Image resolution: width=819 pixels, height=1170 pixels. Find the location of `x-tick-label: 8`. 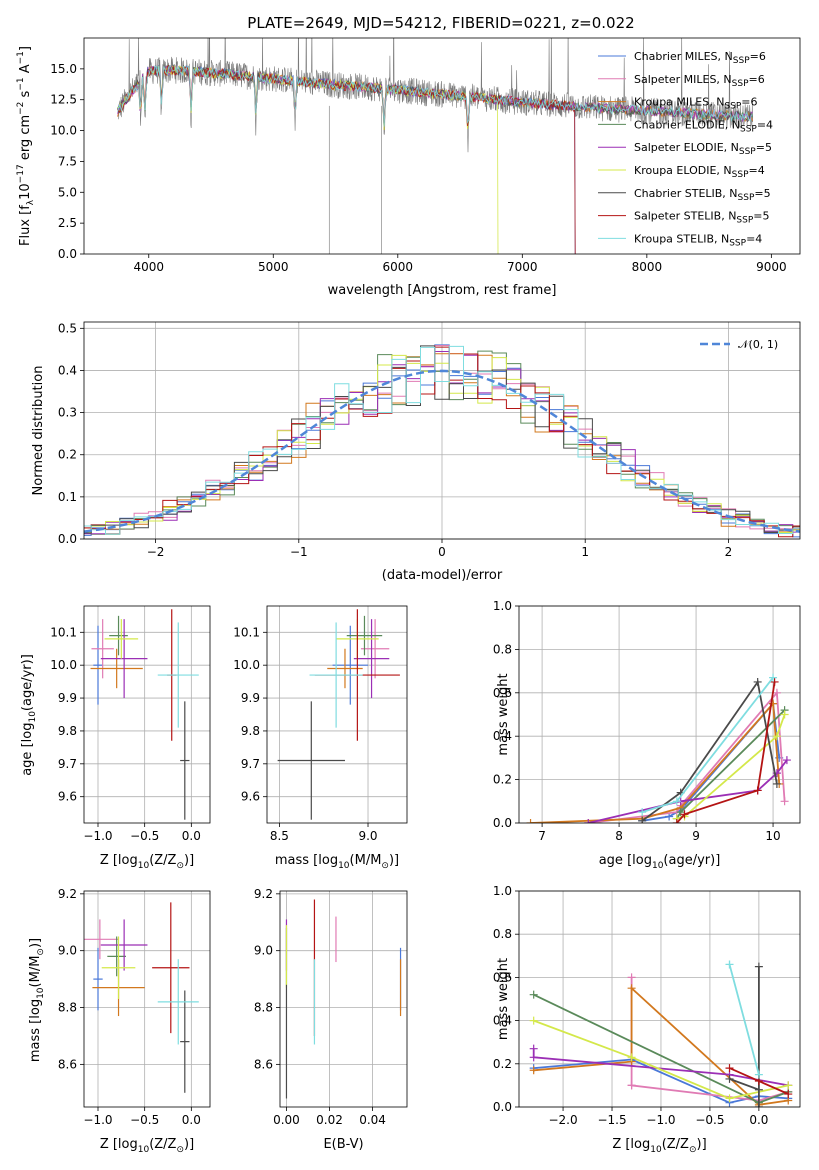

x-tick-label: 8 is located at coordinates (619, 836).